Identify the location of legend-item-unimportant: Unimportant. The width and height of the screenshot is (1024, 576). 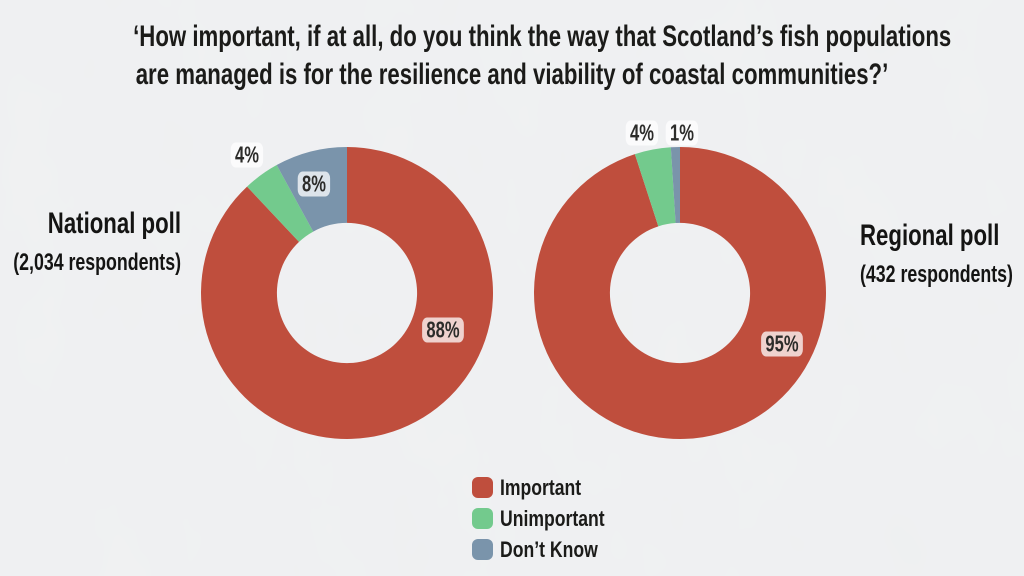
(551, 518).